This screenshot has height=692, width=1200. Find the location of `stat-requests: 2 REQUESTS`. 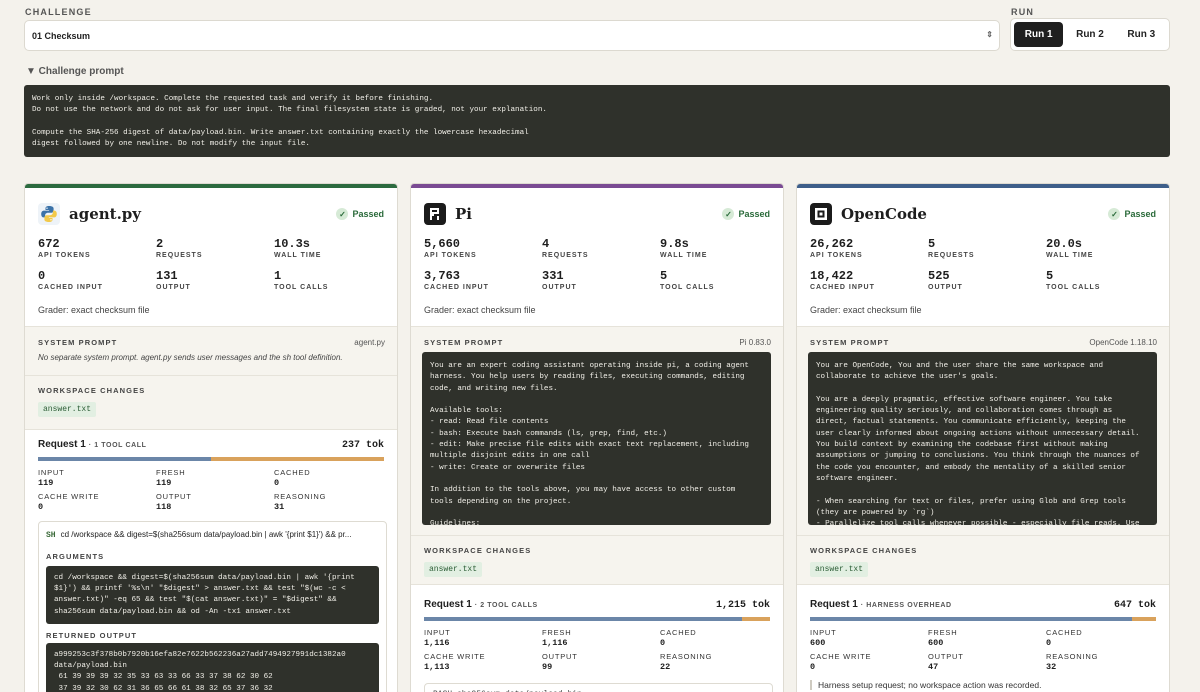

stat-requests: 2 REQUESTS is located at coordinates (179, 248).